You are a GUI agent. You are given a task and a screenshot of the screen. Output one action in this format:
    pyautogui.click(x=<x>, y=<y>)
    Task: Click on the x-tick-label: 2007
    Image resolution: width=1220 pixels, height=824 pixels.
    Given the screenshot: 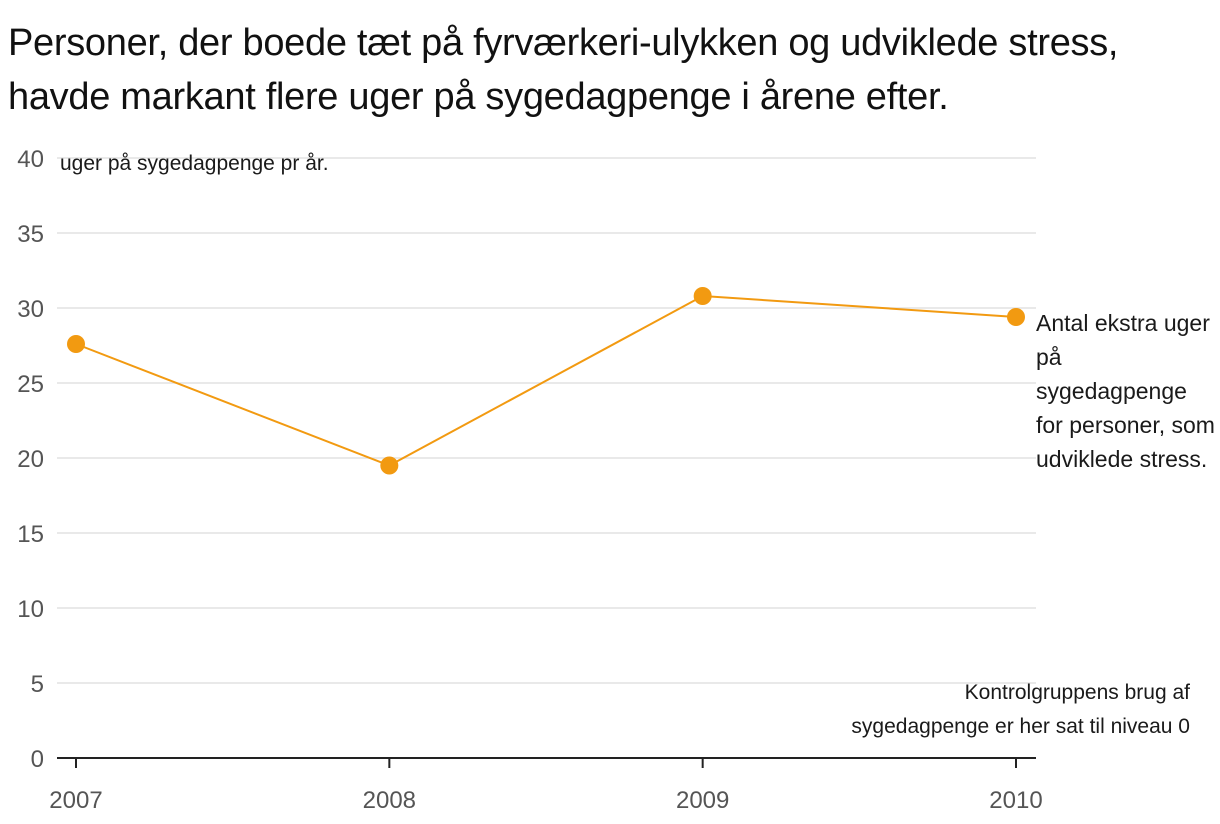 What is the action you would take?
    pyautogui.click(x=75, y=800)
    